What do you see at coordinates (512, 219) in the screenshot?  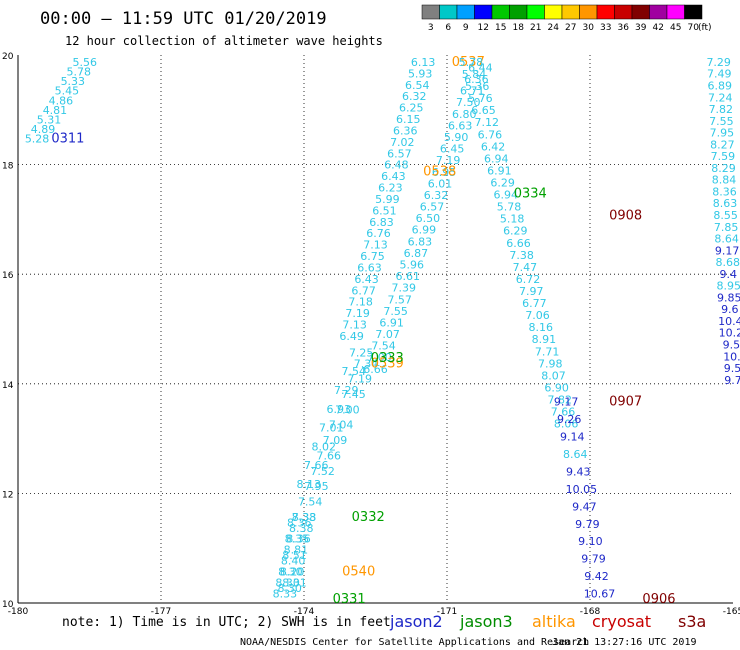 I see `wave-height-value: 5.18` at bounding box center [512, 219].